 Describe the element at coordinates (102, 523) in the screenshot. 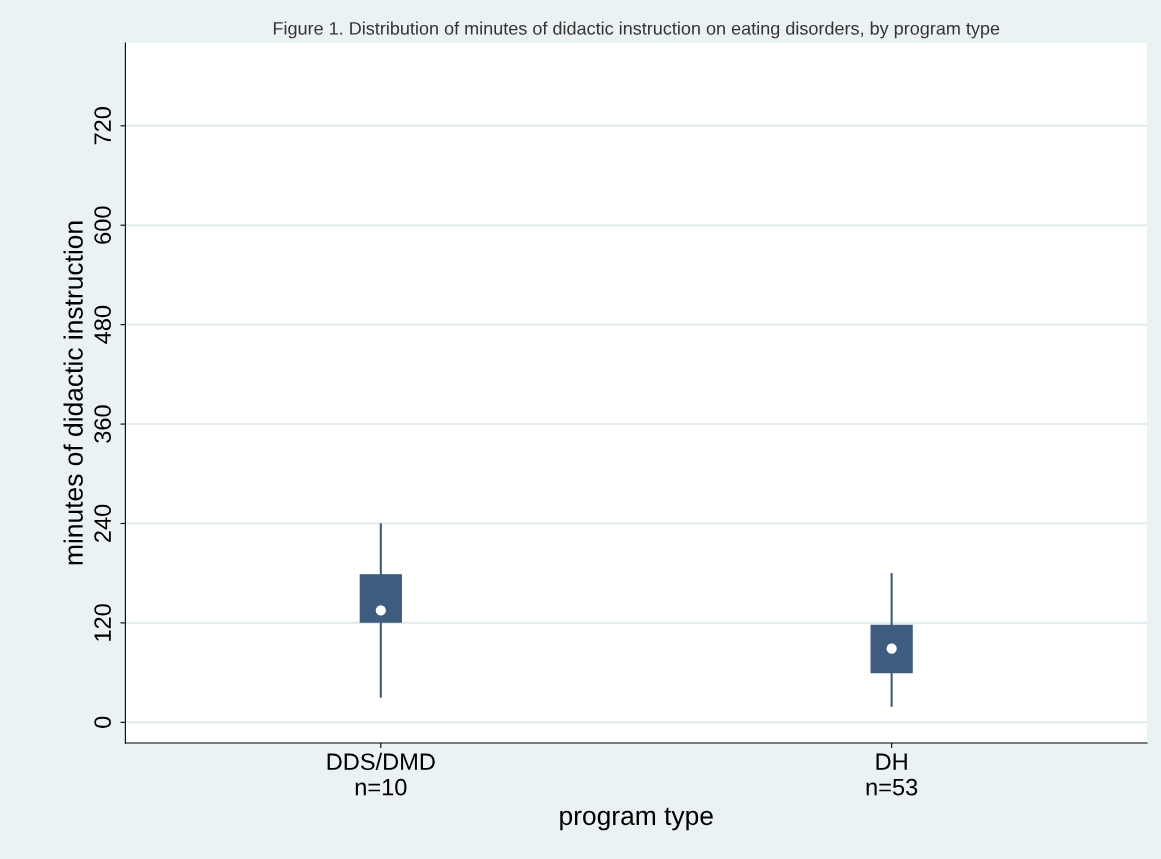

I see `y-tick-label: 240` at that location.